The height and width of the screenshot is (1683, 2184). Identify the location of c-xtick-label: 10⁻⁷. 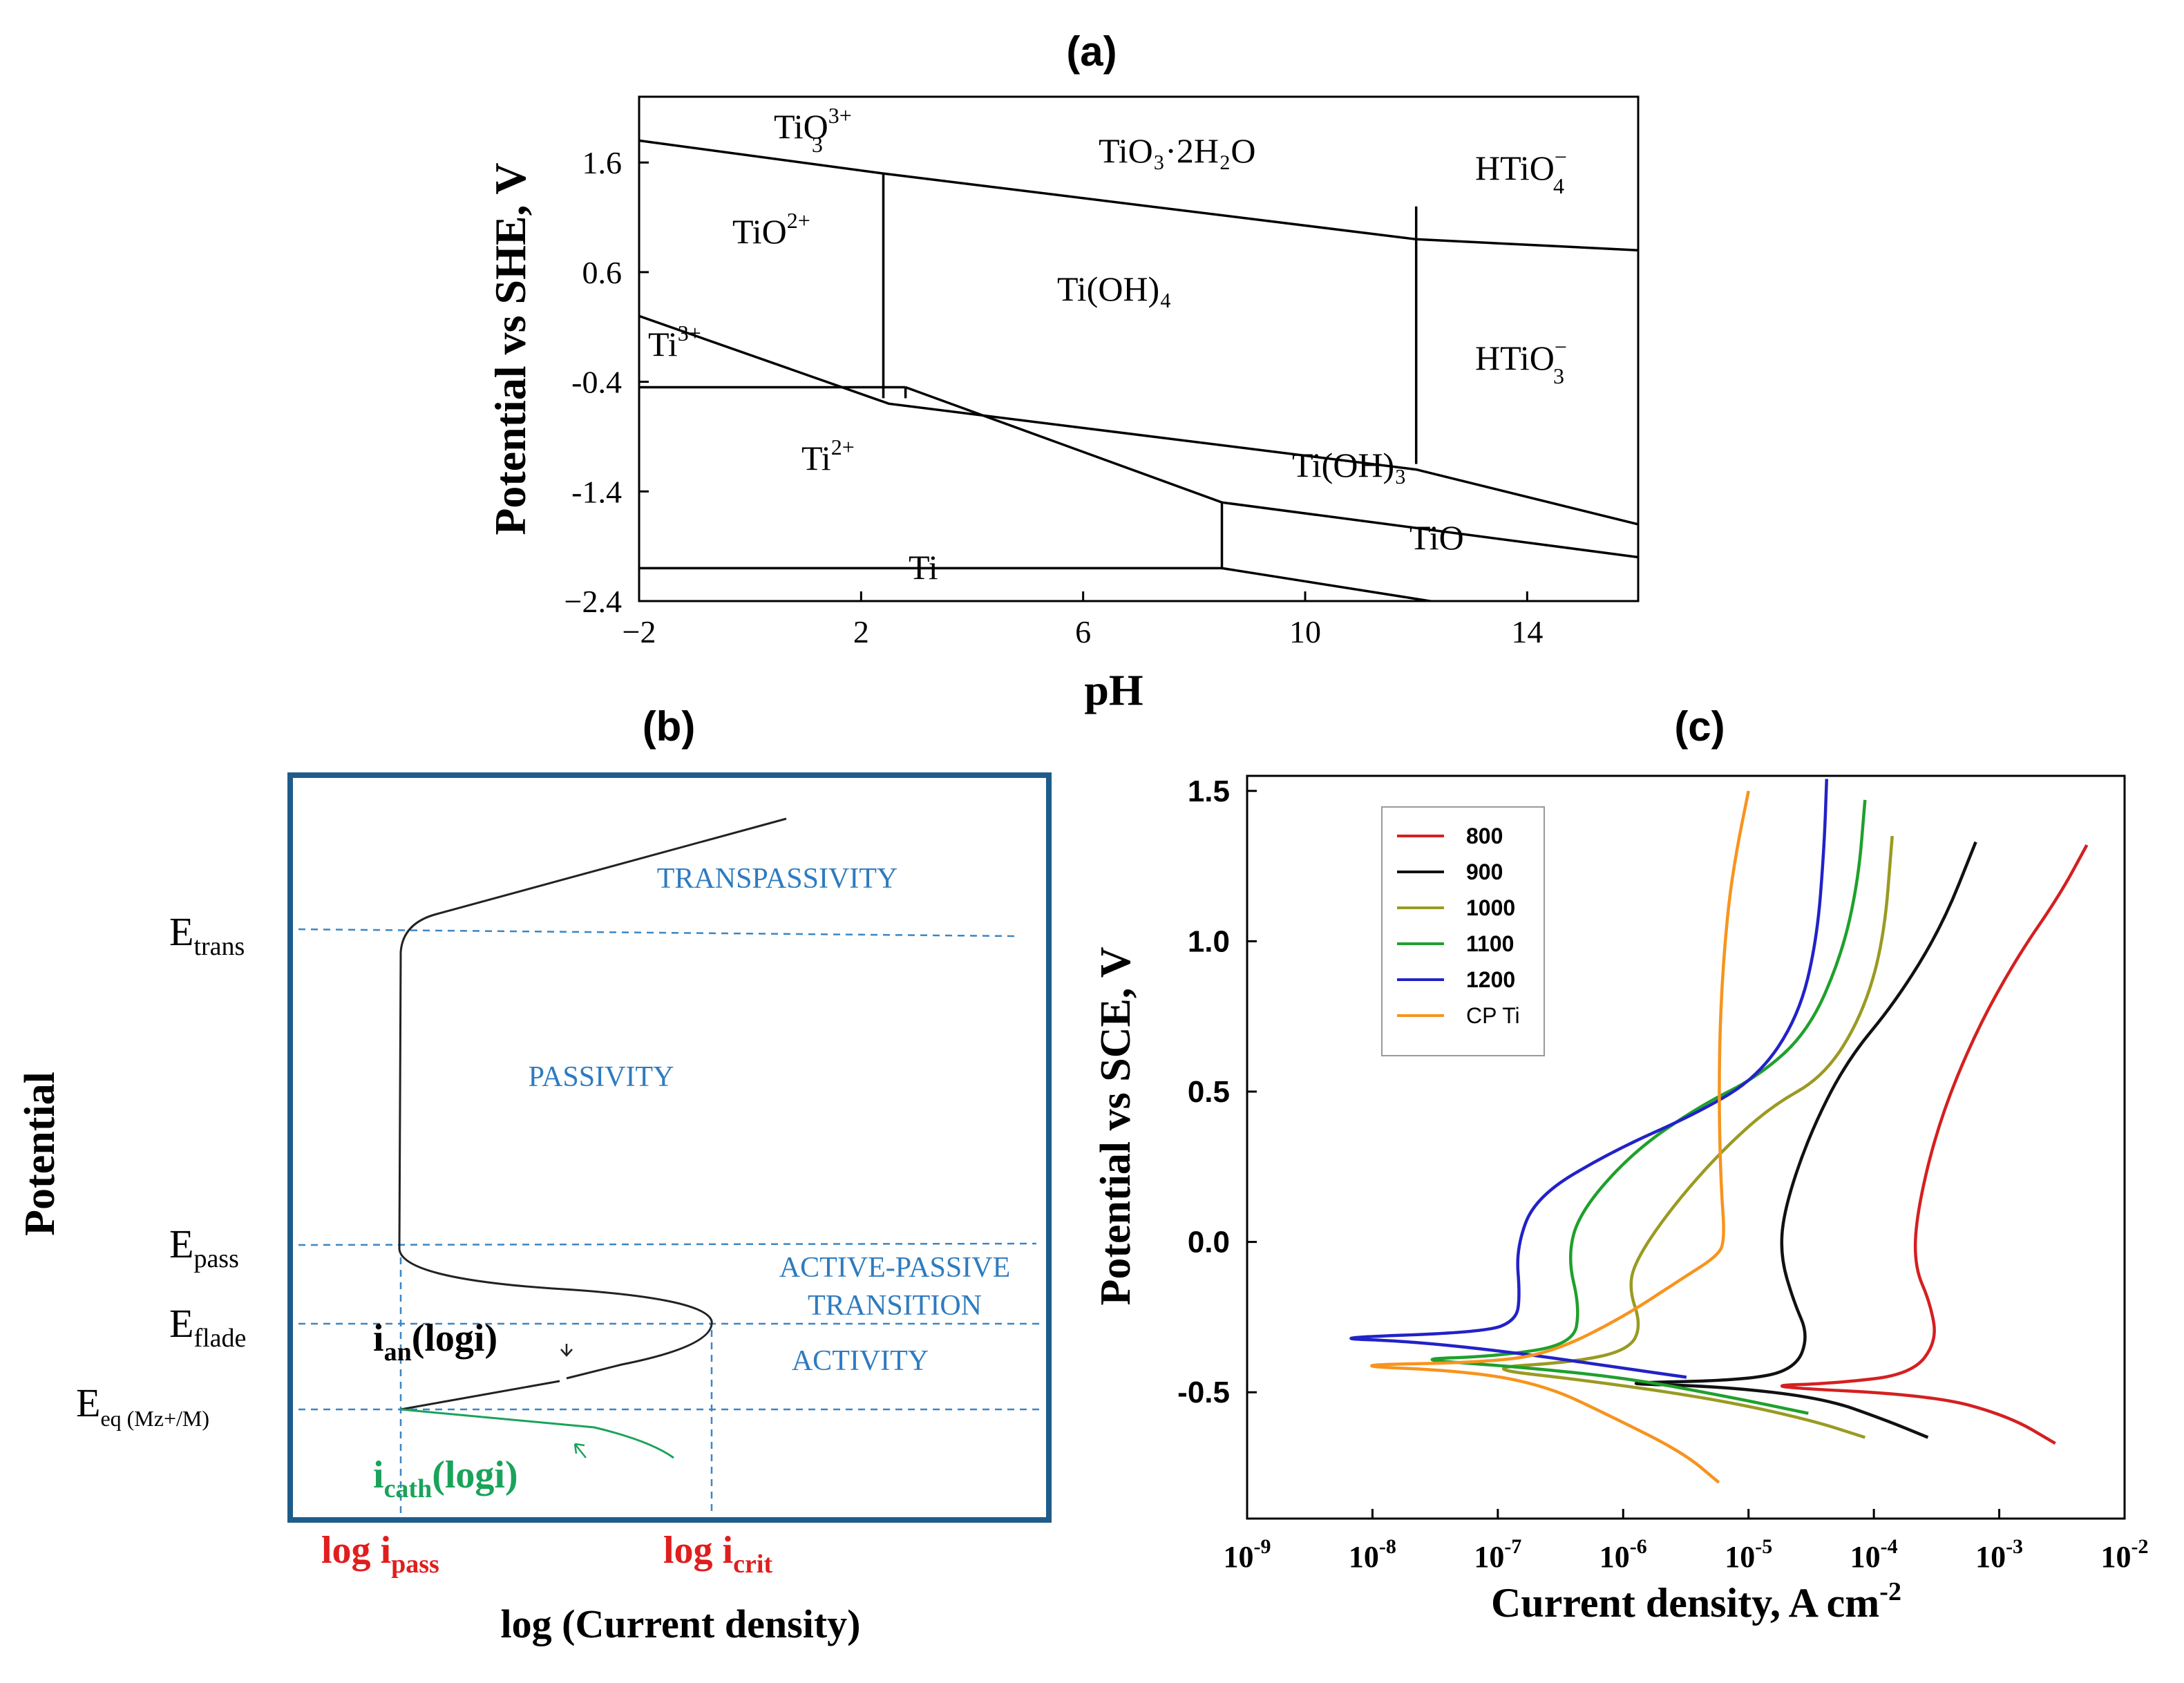
(1497, 1554).